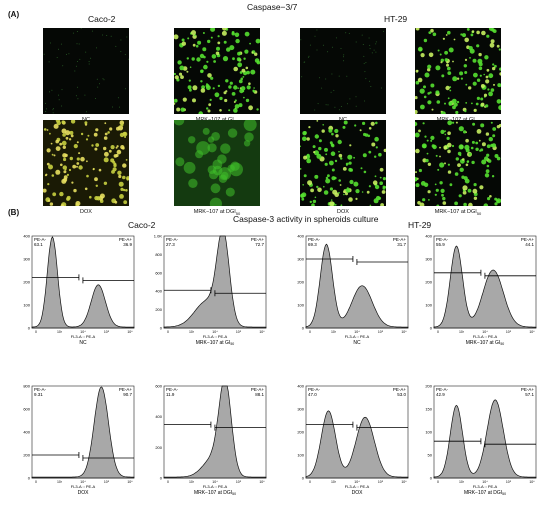  I want to click on micrograph-label: MRK−107 at DGI50, so click(217, 212).